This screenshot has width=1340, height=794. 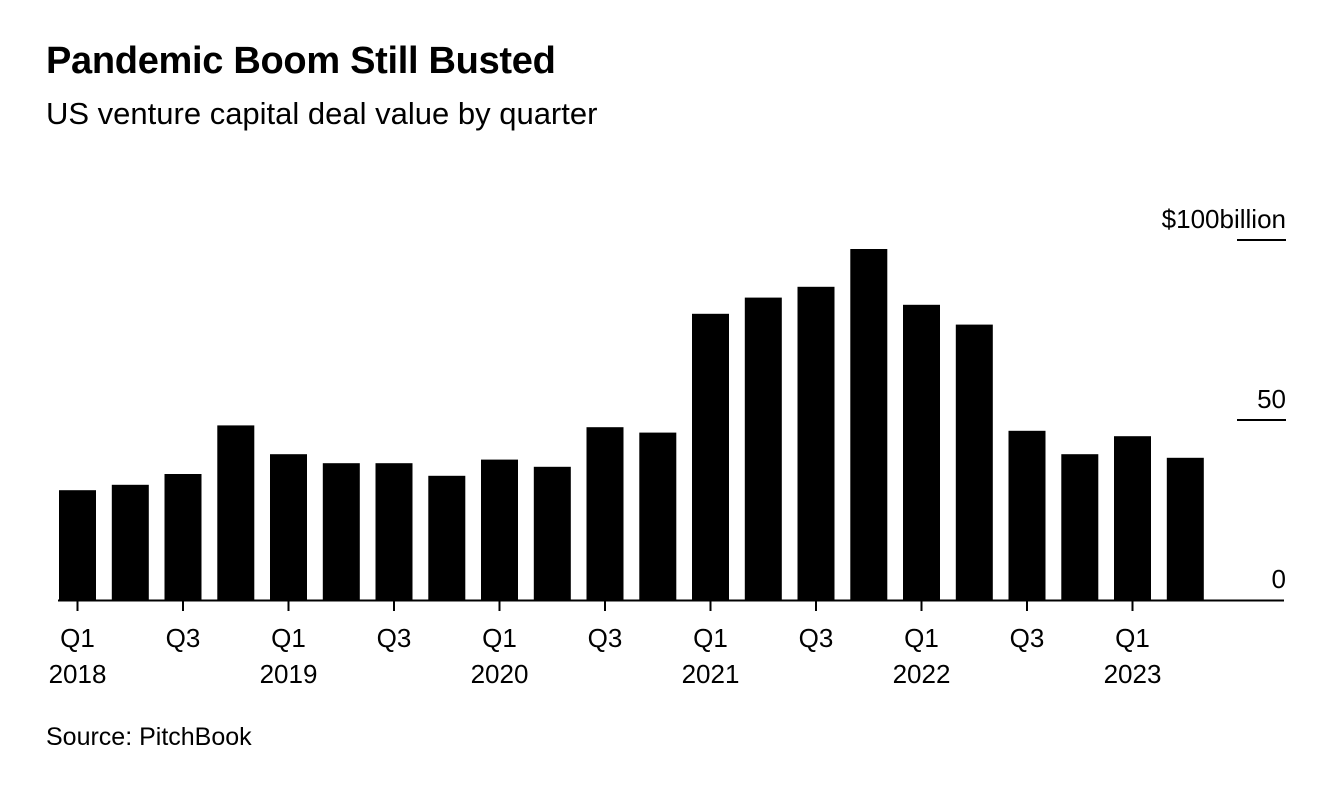 I want to click on chart-title: Pandemic Boom Still Busted, so click(x=301, y=61).